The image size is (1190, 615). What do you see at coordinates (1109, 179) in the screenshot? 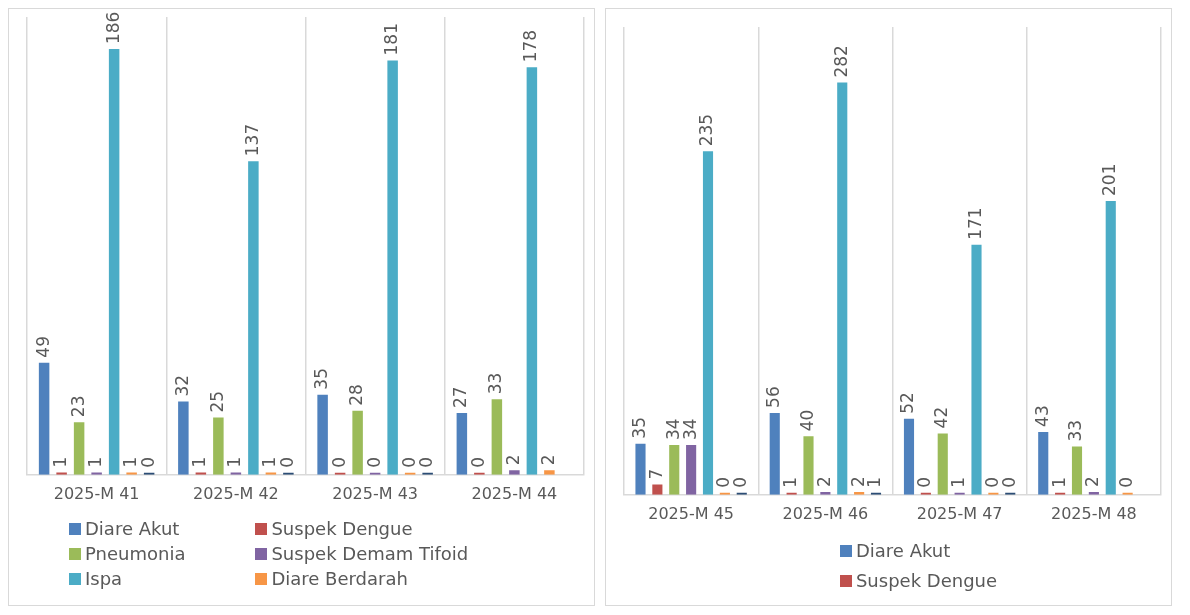
I see `data-label: 201` at bounding box center [1109, 179].